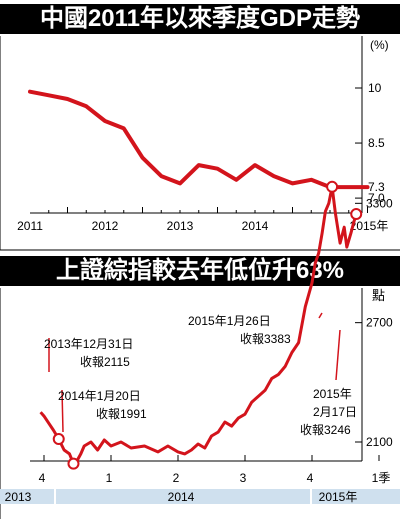 The width and height of the screenshot is (400, 519). Describe the element at coordinates (200, 19) in the screenshot. I see `gdp-chart-title: 中國2011年以來季度GDP走勢` at that location.